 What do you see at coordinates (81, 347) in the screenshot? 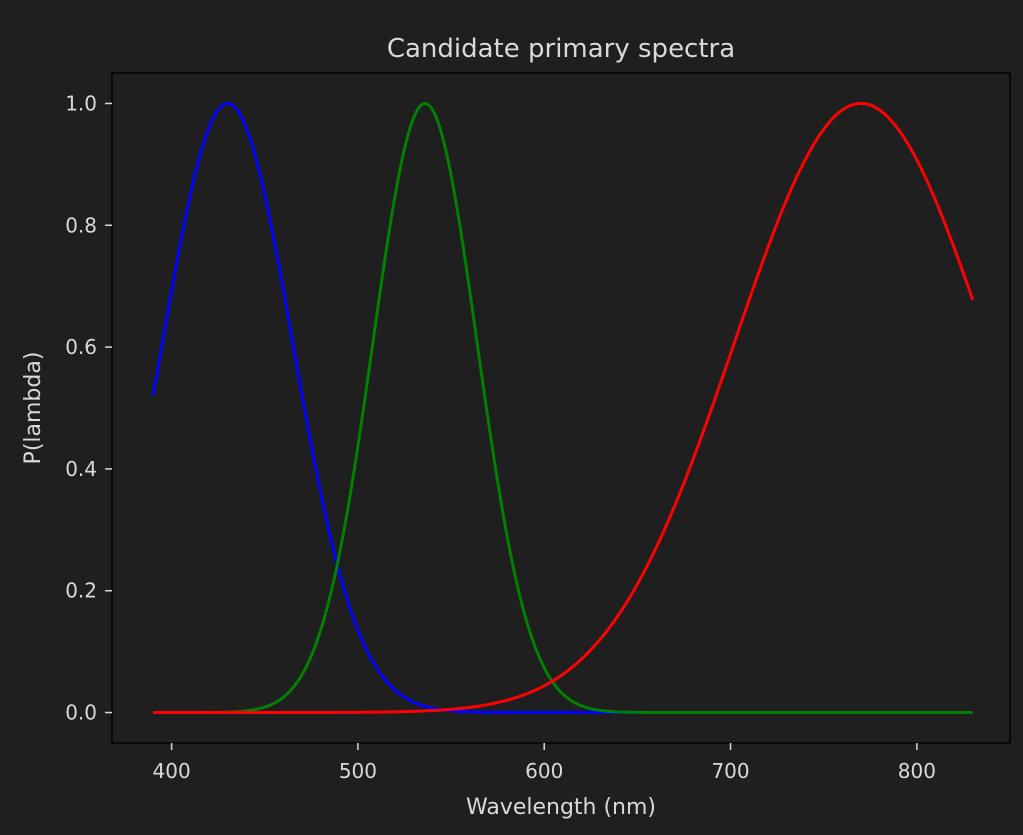
I see `y-tick-label: 0.6` at bounding box center [81, 347].